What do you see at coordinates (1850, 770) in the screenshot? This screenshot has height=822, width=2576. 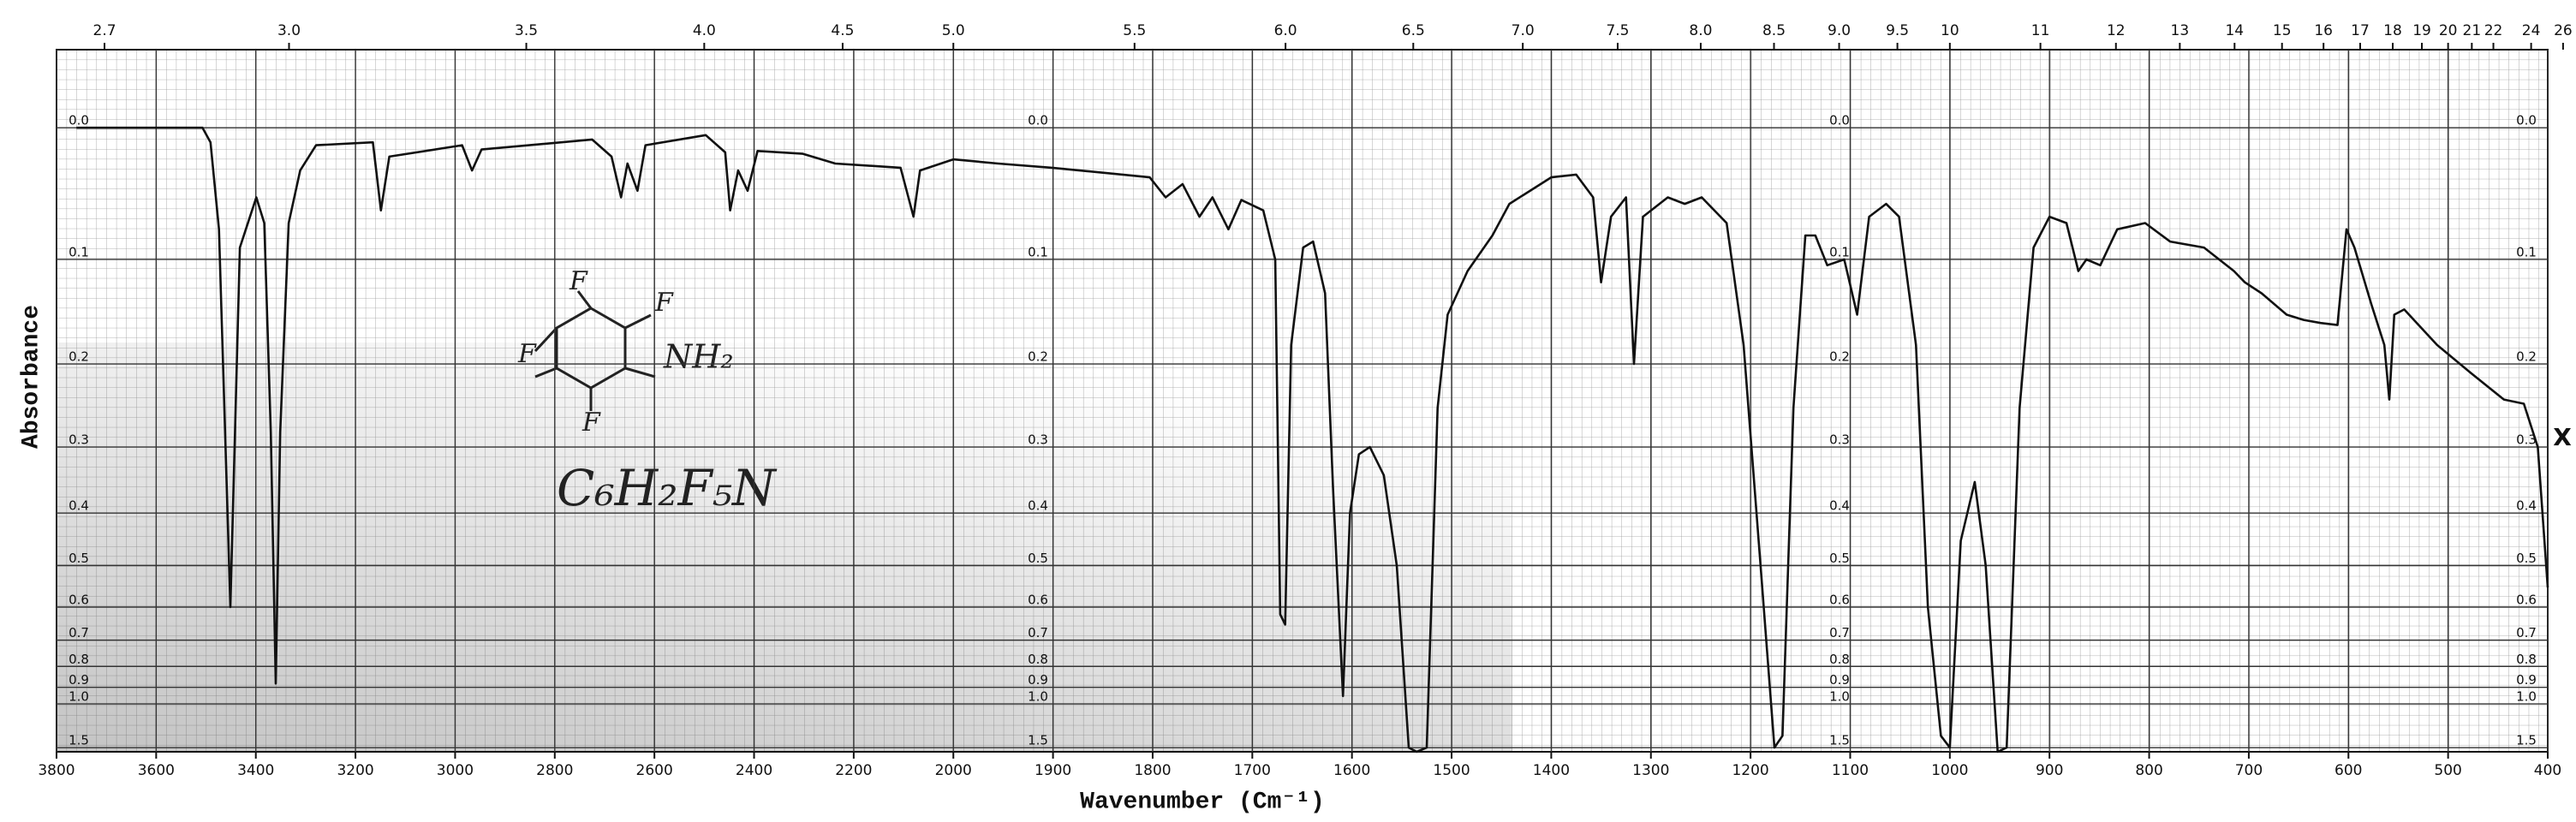 I see `x-tick-label: 1100` at bounding box center [1850, 770].